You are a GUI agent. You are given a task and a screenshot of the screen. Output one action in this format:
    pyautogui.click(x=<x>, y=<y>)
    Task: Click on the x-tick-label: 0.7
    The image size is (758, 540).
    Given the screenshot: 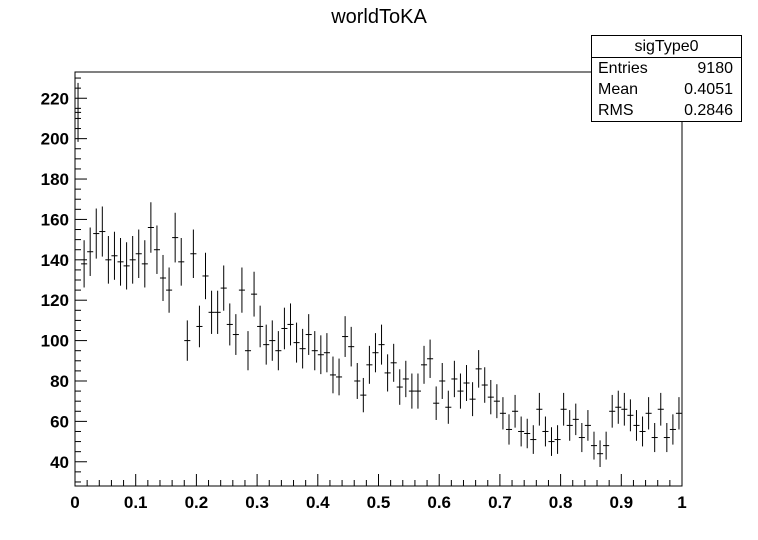 What is the action you would take?
    pyautogui.click(x=500, y=502)
    